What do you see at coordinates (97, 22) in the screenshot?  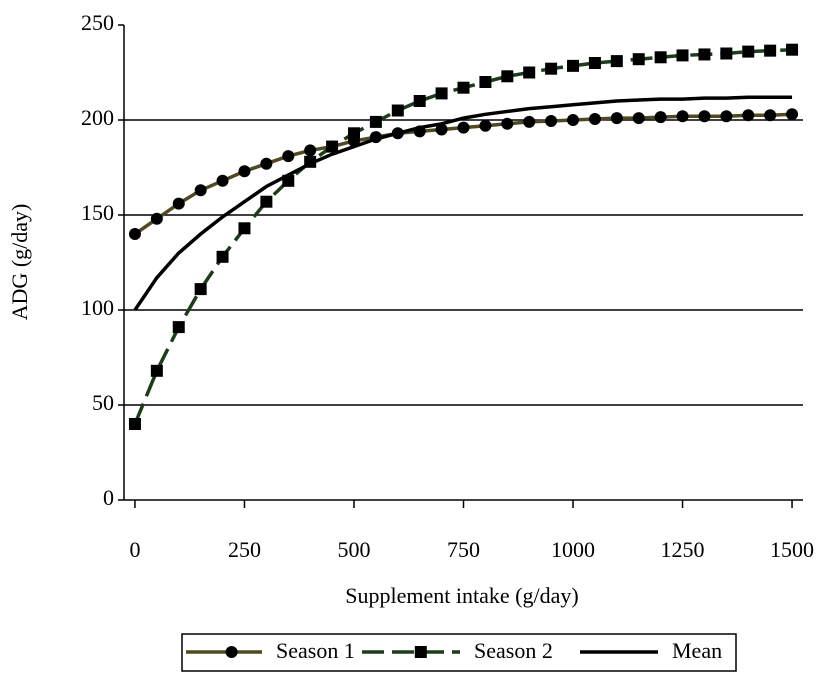 I see `y-tick-label: 250` at bounding box center [97, 22].